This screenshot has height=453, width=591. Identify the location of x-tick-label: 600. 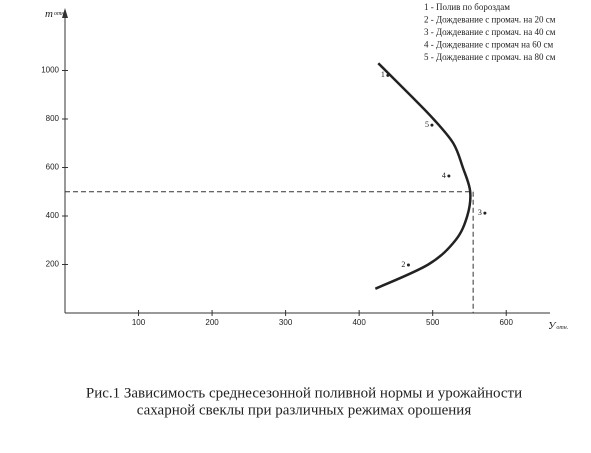
(507, 322).